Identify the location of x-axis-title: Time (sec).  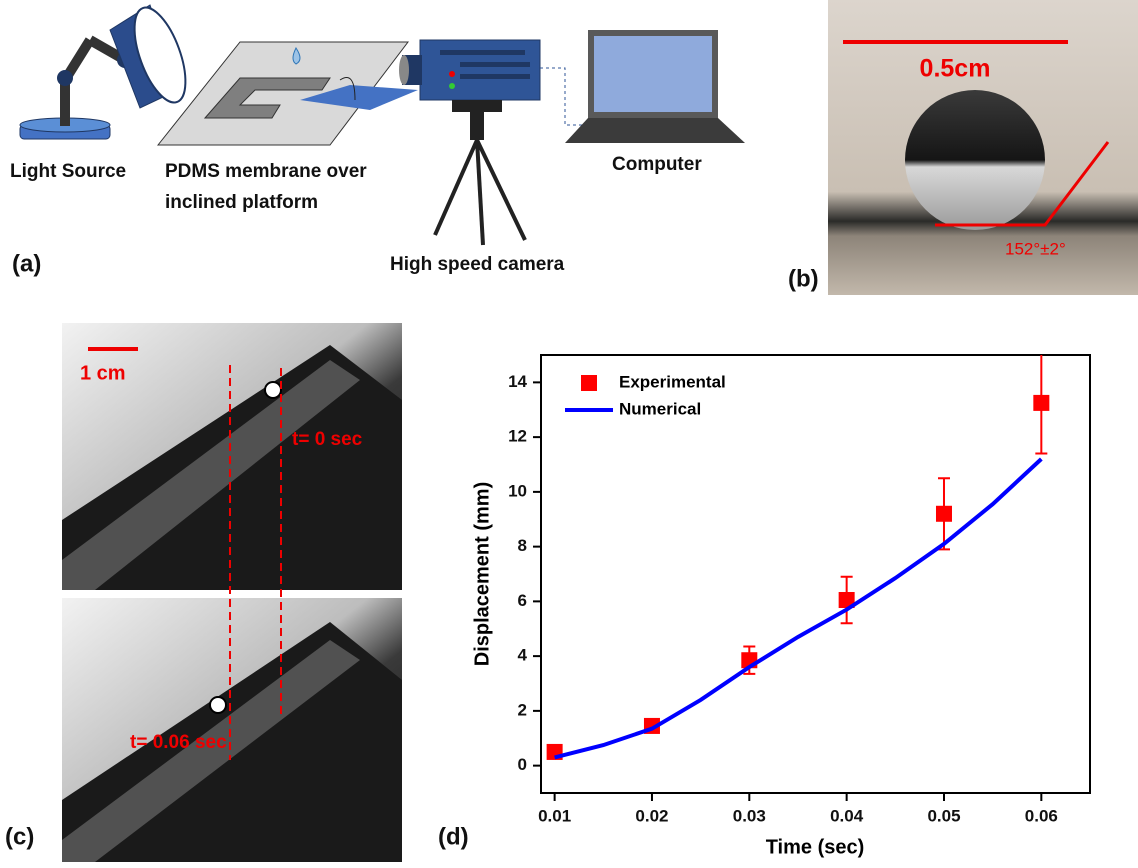
(815, 847).